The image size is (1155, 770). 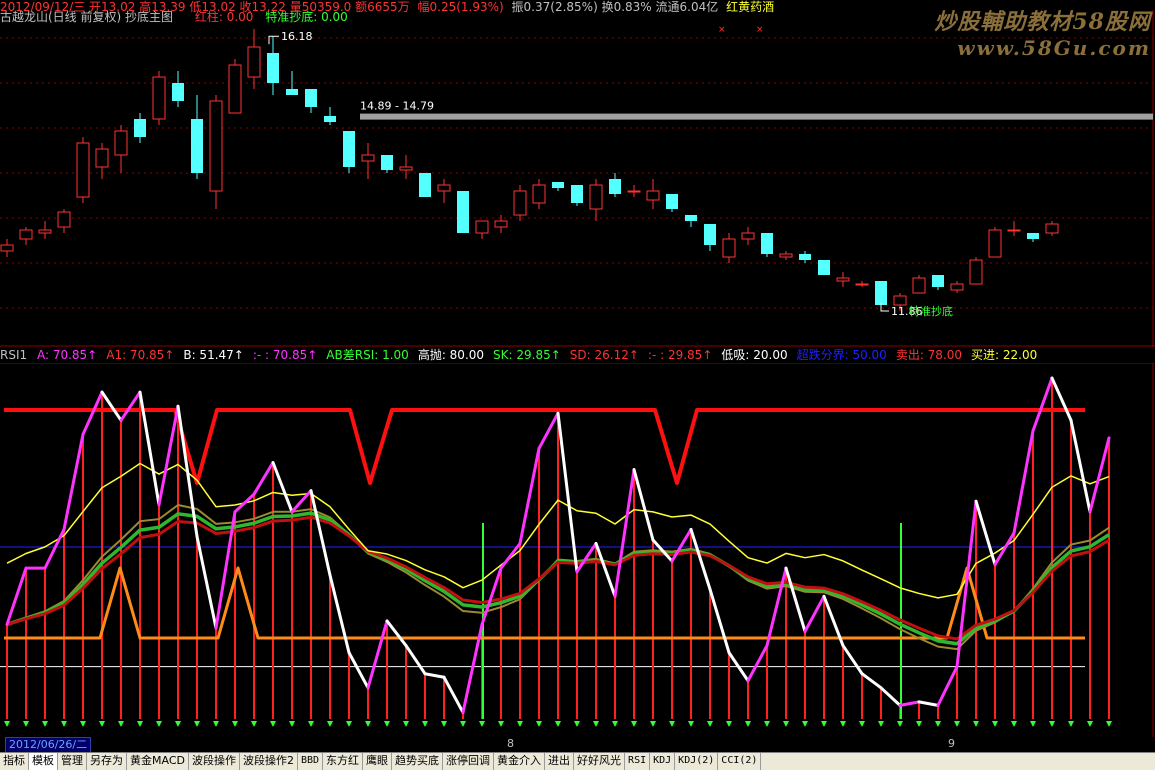 What do you see at coordinates (1042, 32) in the screenshot?
I see `watermark: 炒股輔助教材58股网 www.58Gu.com` at bounding box center [1042, 32].